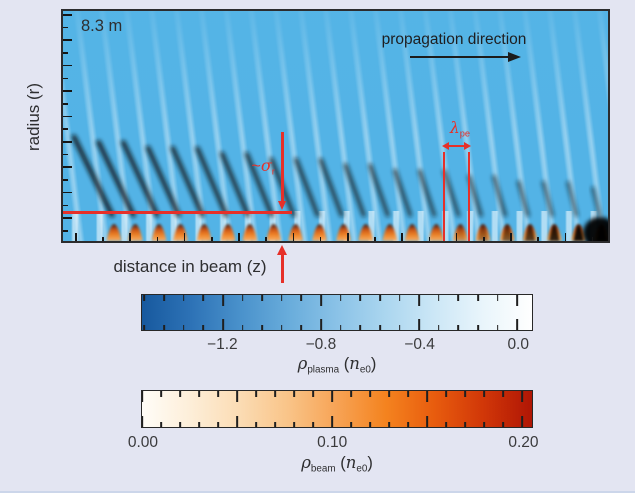 The image size is (635, 493). Describe the element at coordinates (323, 370) in the screenshot. I see `rho-subscript: plasma` at that location.